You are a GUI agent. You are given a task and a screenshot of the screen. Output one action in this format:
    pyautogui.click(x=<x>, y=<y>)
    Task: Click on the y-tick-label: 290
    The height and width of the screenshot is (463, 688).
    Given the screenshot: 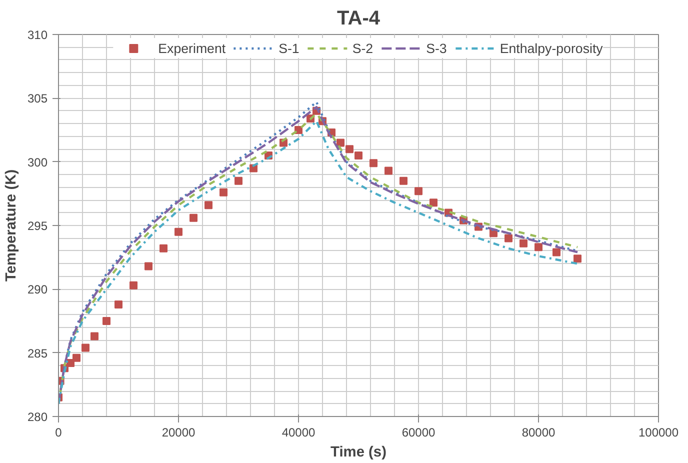 What is the action you would take?
    pyautogui.click(x=37, y=289)
    